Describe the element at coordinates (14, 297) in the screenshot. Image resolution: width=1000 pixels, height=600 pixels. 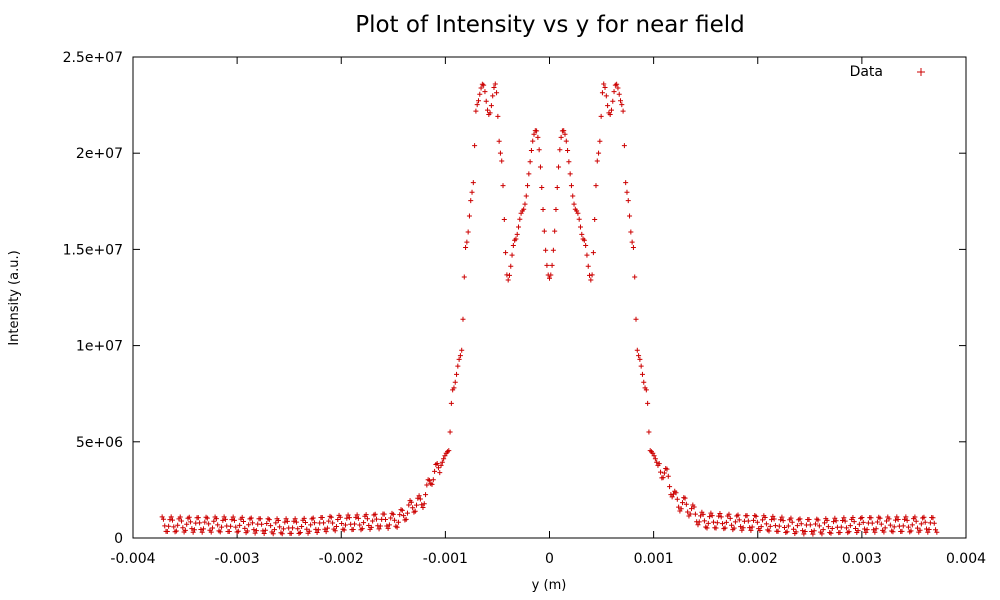
I see `y-axis-label: Intensity (a.u.)` at that location.